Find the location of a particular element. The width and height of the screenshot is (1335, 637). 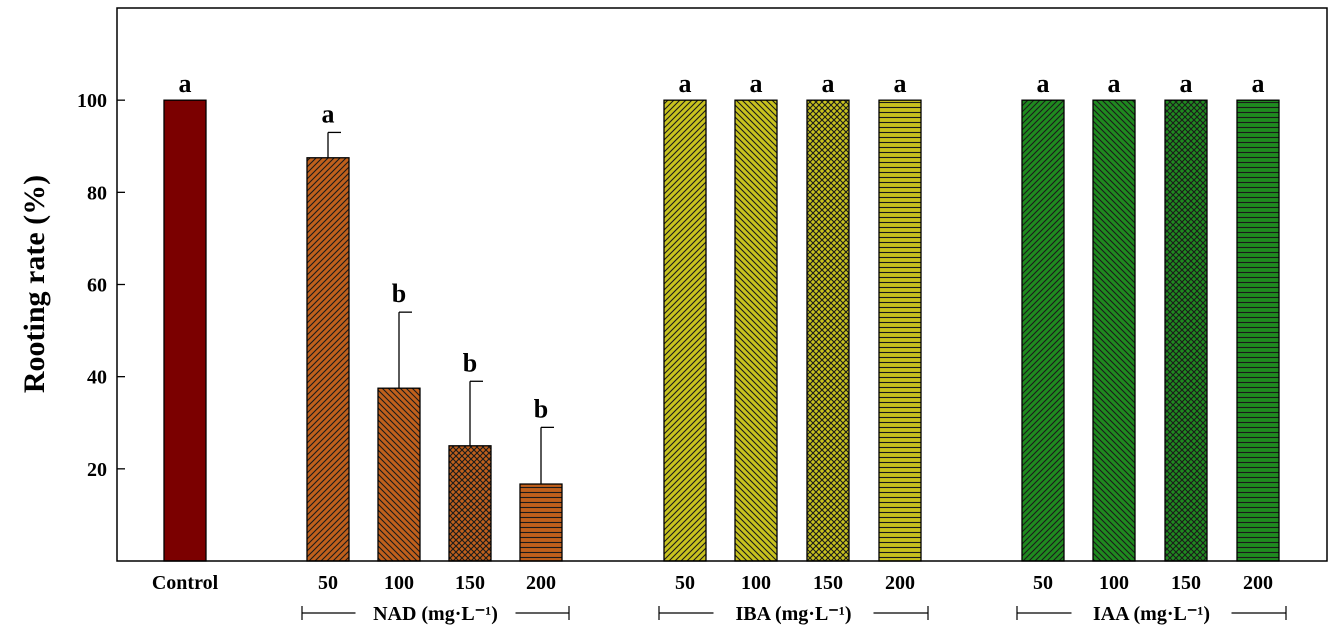

x-tick-label-iba-200: 200 is located at coordinates (900, 583).